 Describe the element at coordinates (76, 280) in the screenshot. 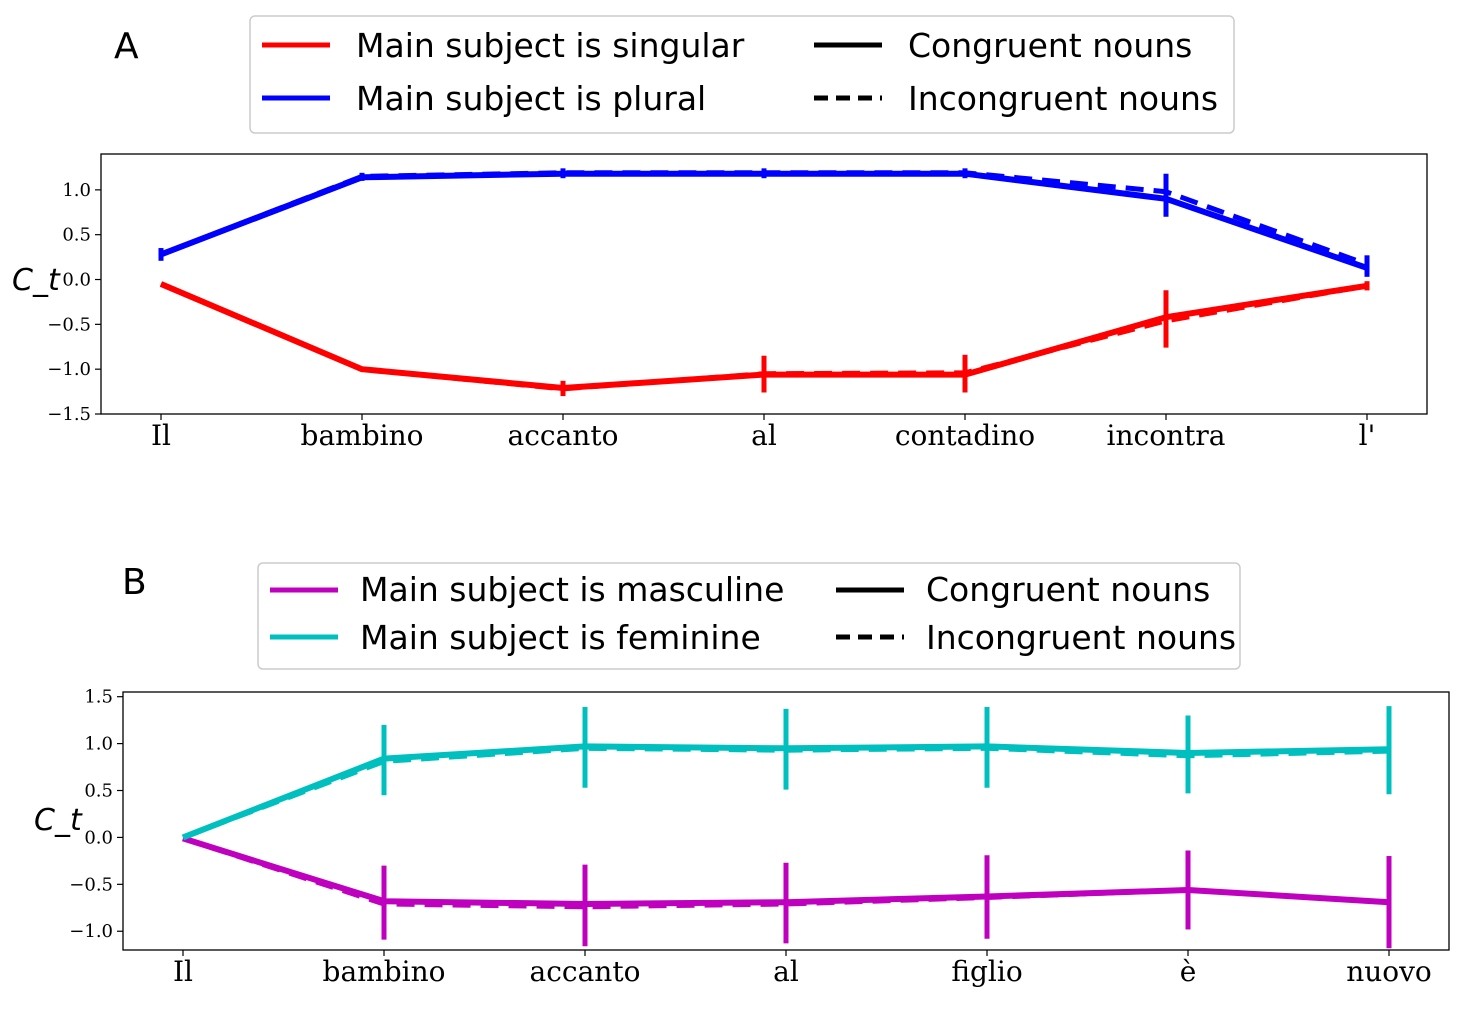

I see `y-tick-label-a: 0.0` at that location.